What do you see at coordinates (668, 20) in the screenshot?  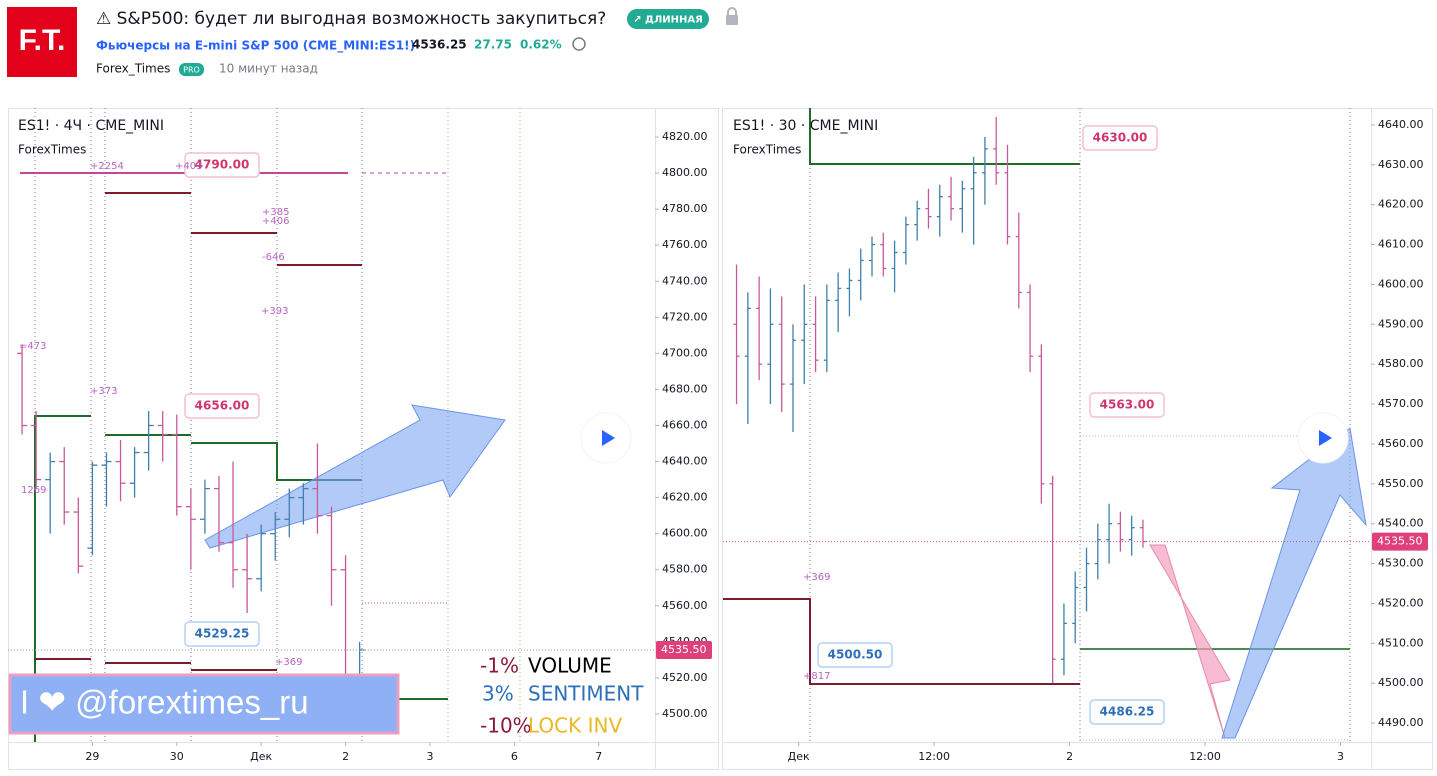 I see `badge: ↗ ДЛИННАЯ` at bounding box center [668, 20].